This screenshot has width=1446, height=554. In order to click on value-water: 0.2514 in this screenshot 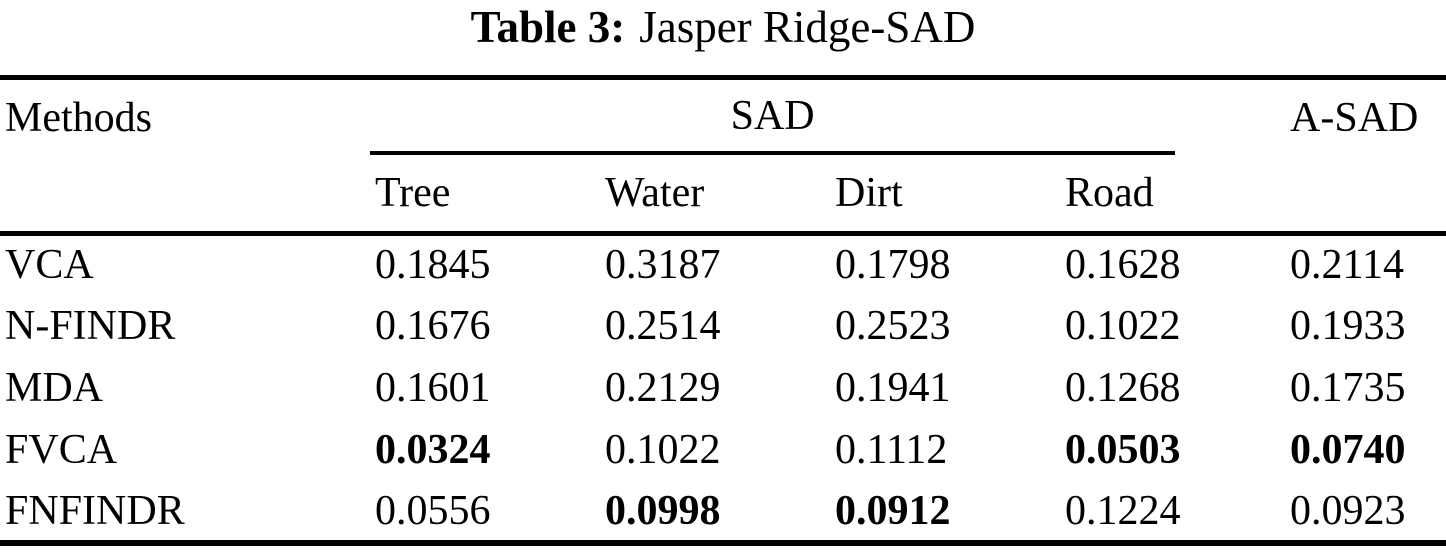, I will do `click(663, 326)`.